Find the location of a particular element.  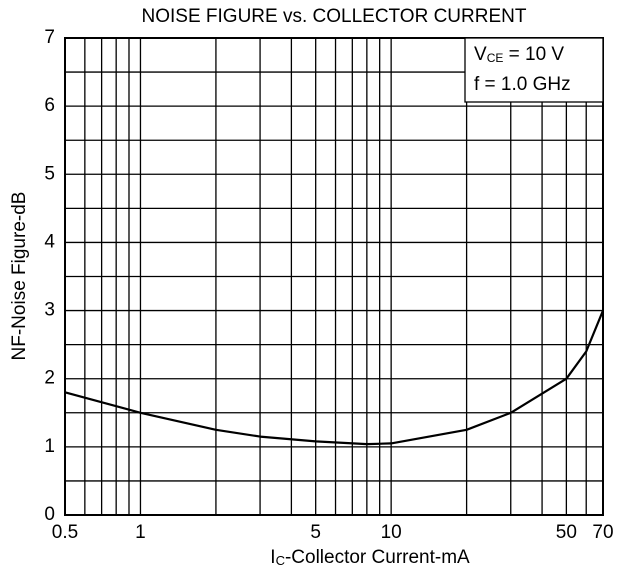

x-tick-label: 0.5 is located at coordinates (65, 532).